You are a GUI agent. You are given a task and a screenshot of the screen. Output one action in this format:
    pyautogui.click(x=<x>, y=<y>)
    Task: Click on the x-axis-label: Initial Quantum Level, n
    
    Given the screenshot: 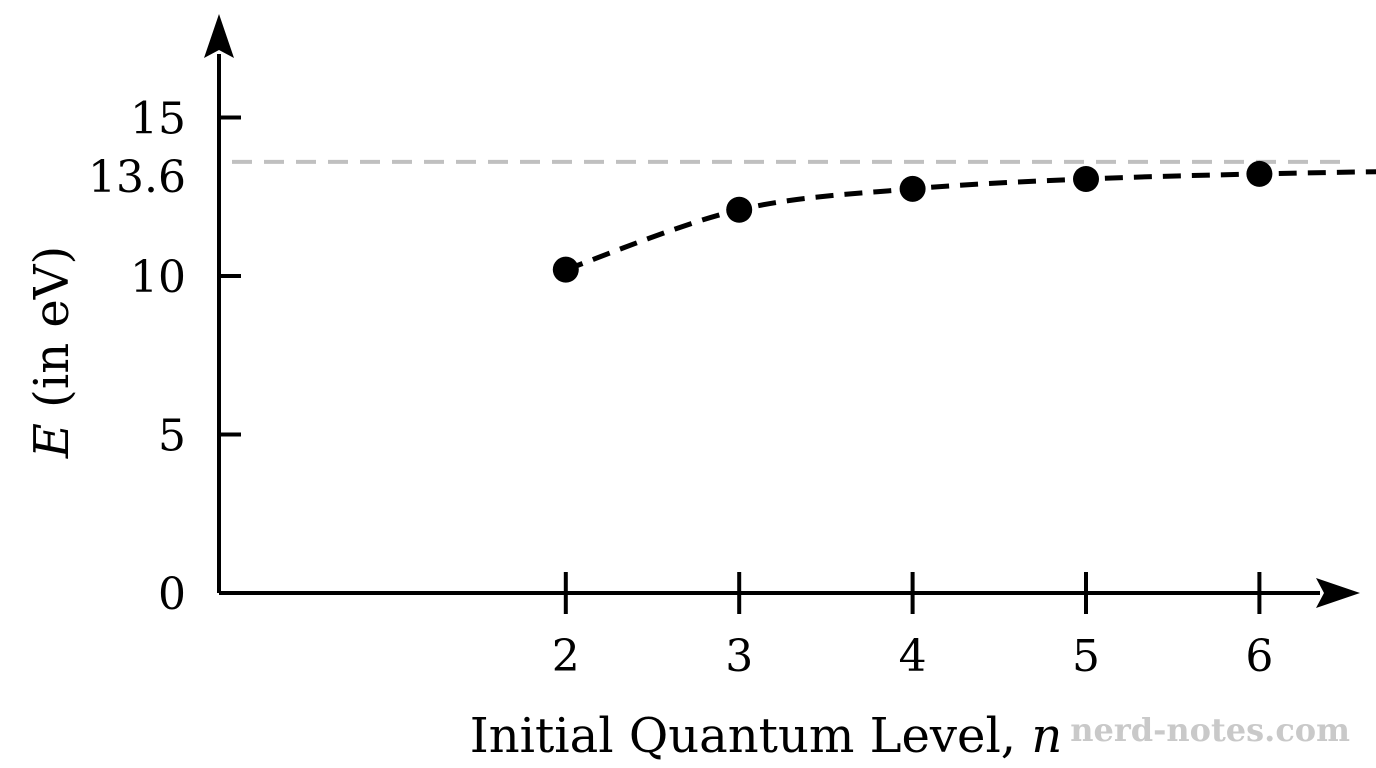 What is the action you would take?
    pyautogui.click(x=766, y=736)
    